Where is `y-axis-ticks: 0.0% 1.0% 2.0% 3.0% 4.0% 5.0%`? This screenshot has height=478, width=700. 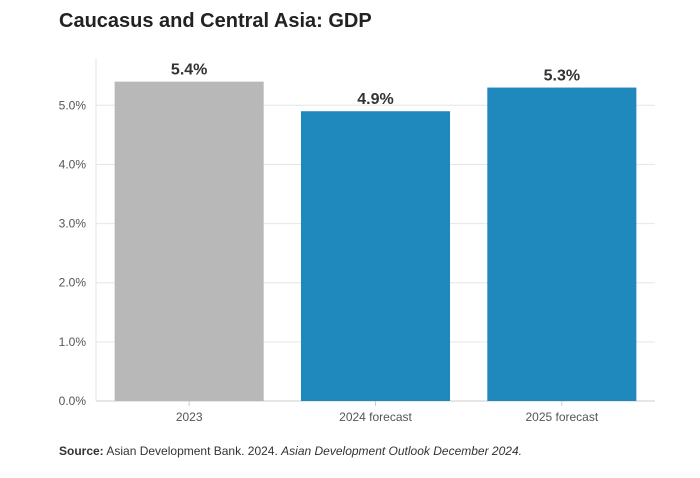
y-axis-ticks: 0.0% 1.0% 2.0% 3.0% 4.0% 5.0% is located at coordinates (73, 253).